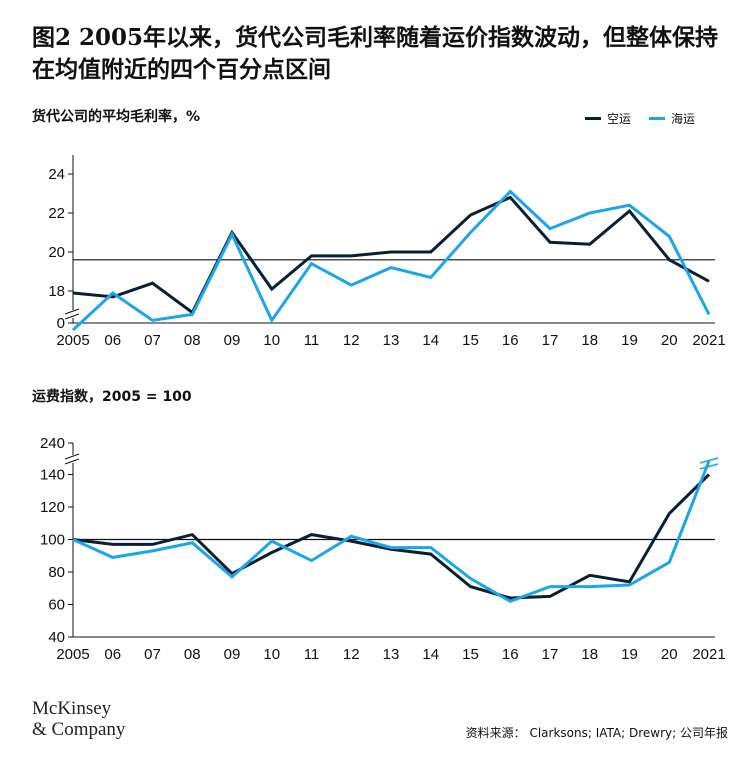 The image size is (750, 779). I want to click on chart1-x-tick-label: 18, so click(589, 340).